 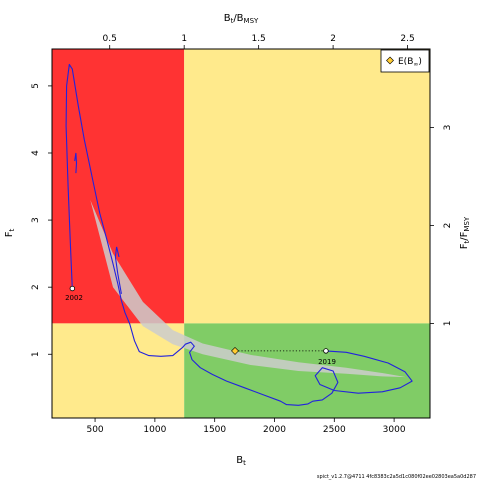 What do you see at coordinates (241, 461) in the screenshot?
I see `x-axis-title: Bt` at bounding box center [241, 461].